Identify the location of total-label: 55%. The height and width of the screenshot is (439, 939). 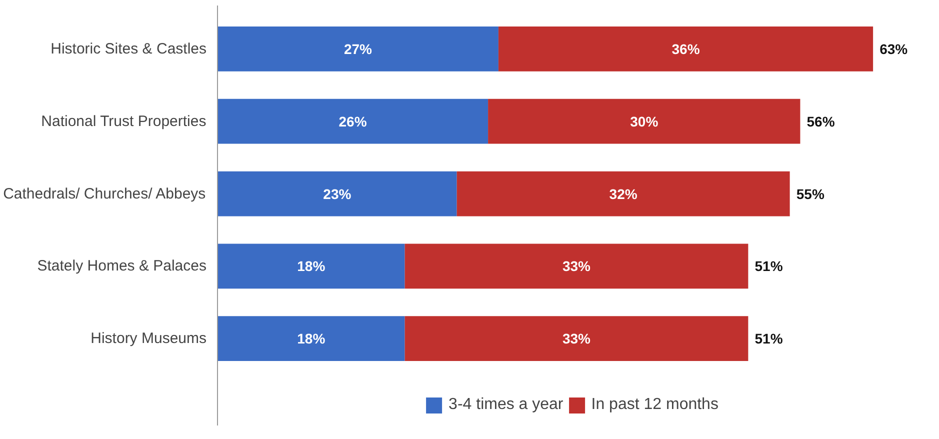
(810, 194).